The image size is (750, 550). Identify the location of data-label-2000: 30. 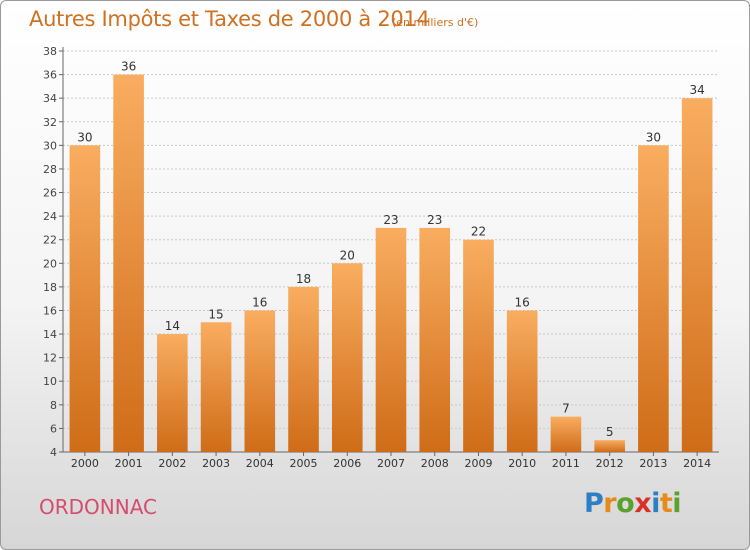
(84, 137).